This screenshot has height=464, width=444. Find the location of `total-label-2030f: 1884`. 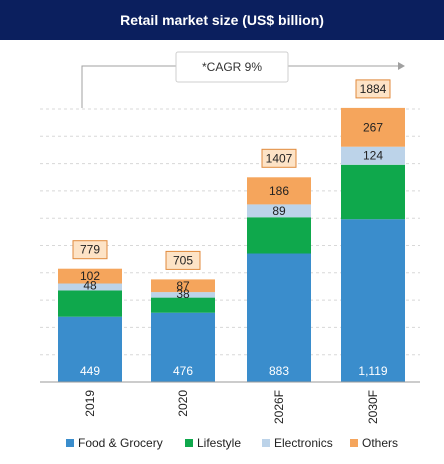

total-label-2030f: 1884 is located at coordinates (373, 89).